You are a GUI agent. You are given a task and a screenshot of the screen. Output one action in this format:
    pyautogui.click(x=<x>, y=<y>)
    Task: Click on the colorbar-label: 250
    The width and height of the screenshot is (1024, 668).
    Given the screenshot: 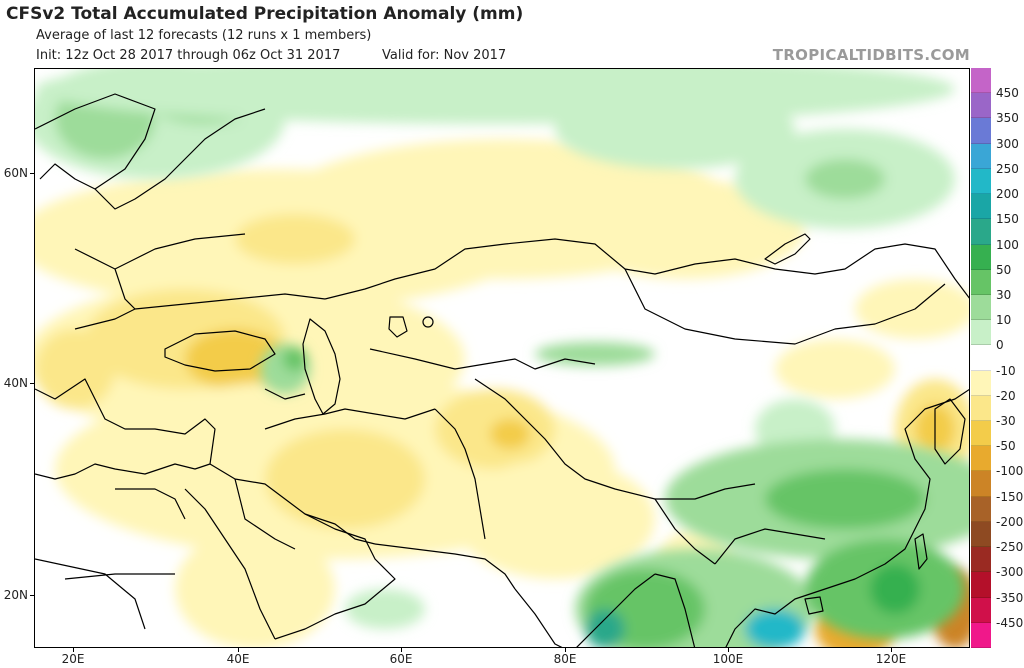 What is the action you would take?
    pyautogui.click(x=1007, y=168)
    